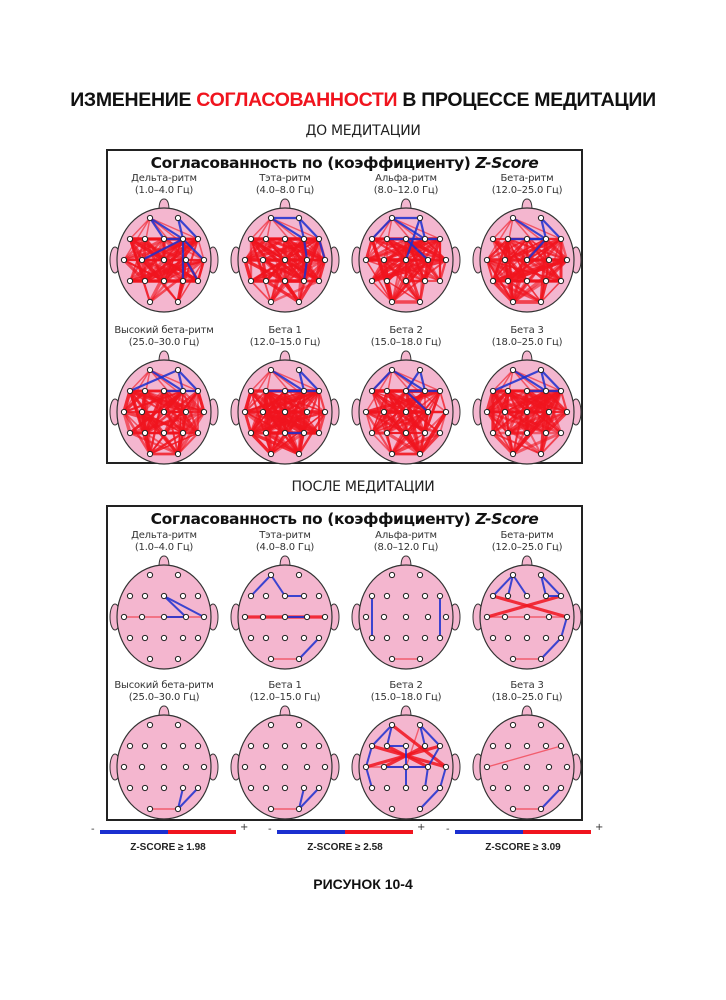 This screenshot has height=1000, width=726. What do you see at coordinates (440, 596) in the screenshot?
I see `electrode-f8` at bounding box center [440, 596].